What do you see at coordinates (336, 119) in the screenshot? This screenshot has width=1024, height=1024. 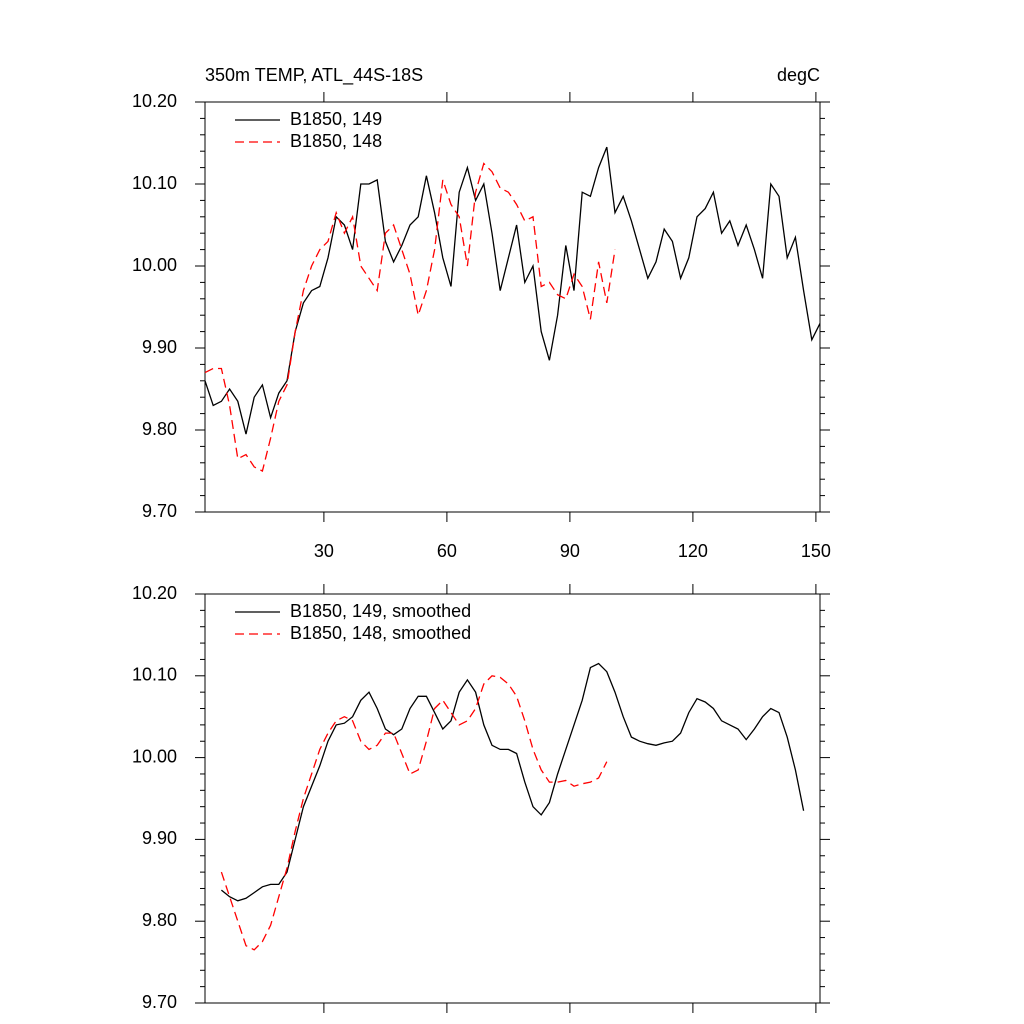 I see `legend-label: B1850, 149` at bounding box center [336, 119].